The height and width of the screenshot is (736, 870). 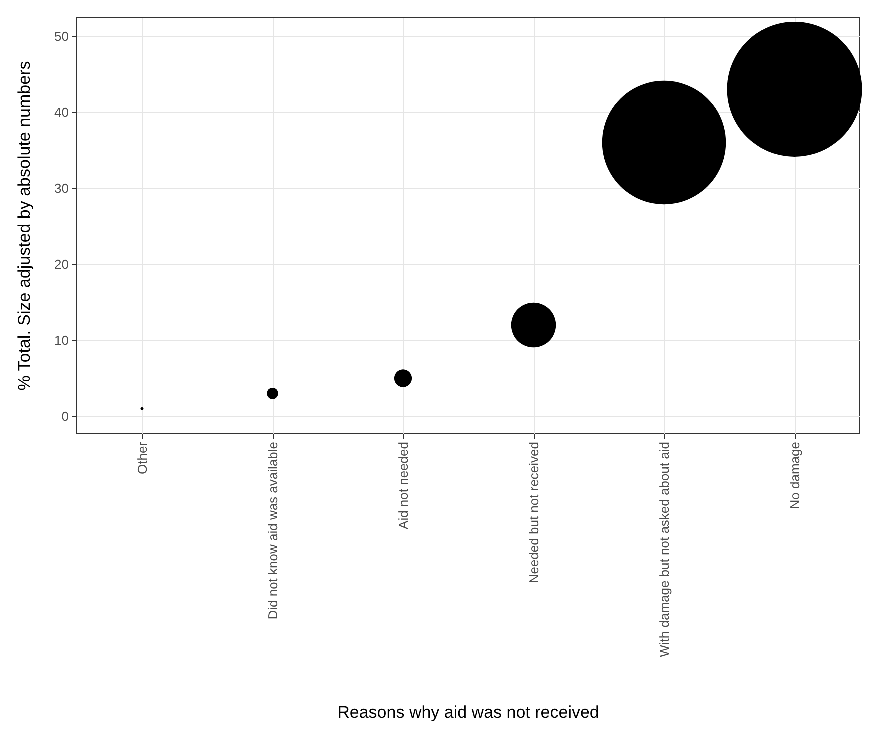 What do you see at coordinates (794, 476) in the screenshot?
I see `x-tick-label: No damage` at bounding box center [794, 476].